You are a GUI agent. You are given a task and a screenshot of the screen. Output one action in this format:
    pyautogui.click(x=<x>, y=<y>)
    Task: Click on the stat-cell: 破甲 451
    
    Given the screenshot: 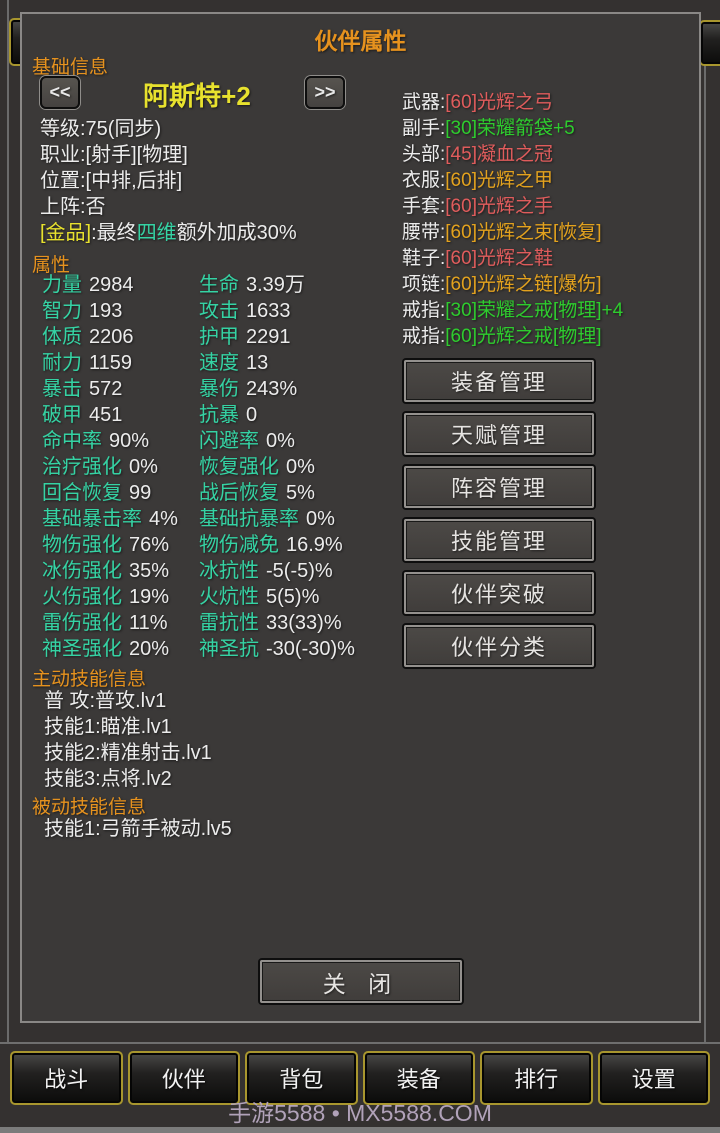 What is the action you would take?
    pyautogui.click(x=120, y=415)
    